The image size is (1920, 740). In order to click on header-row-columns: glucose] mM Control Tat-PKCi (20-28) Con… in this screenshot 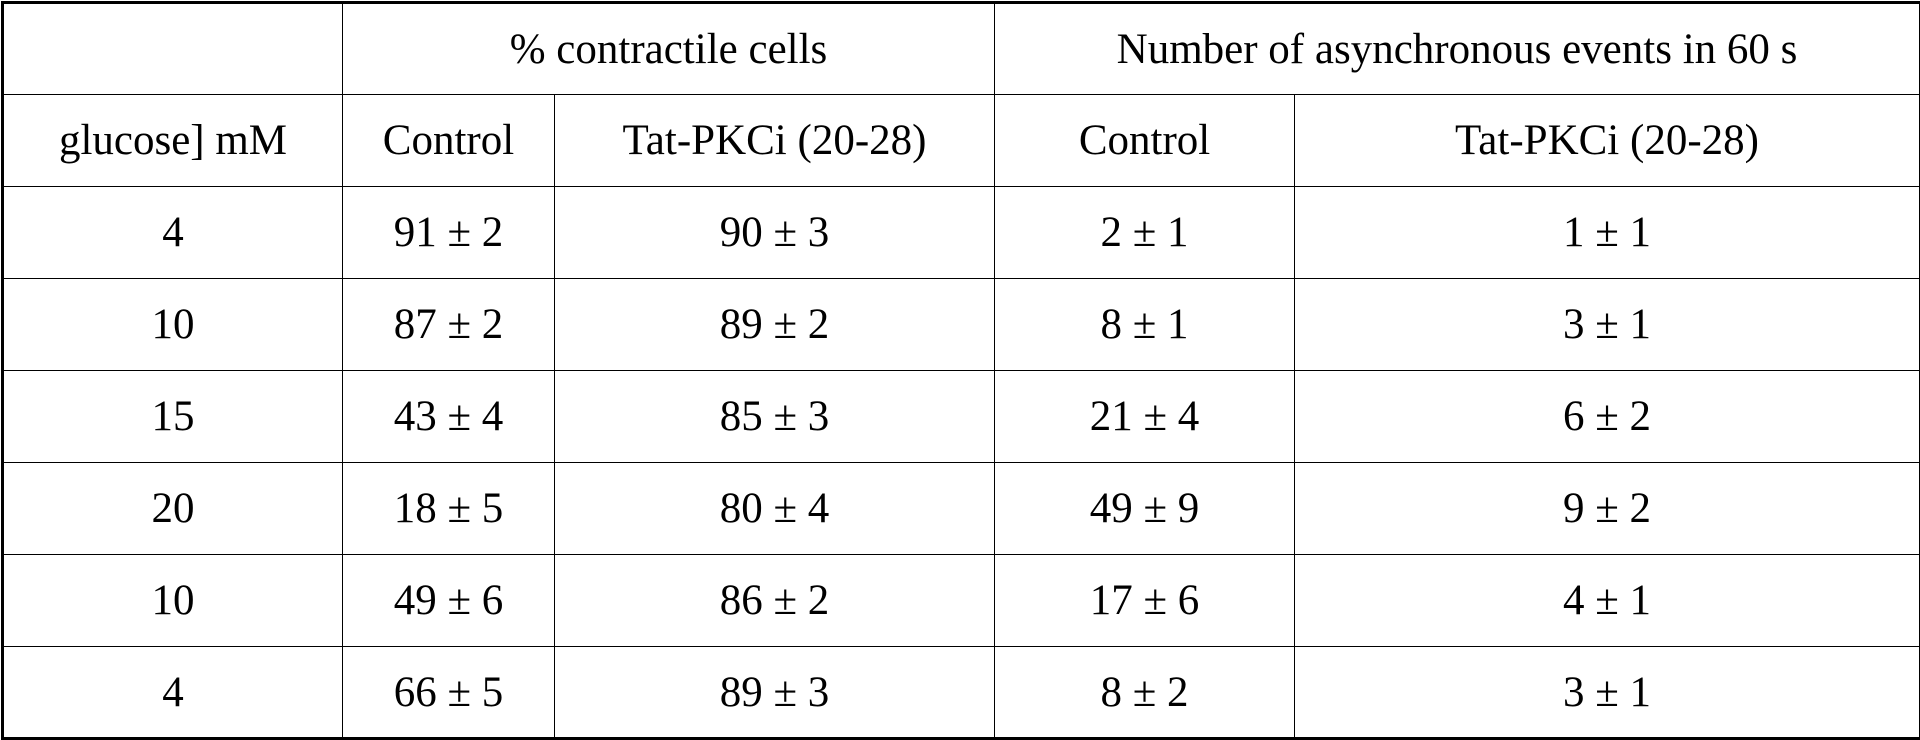, I will do `click(961, 141)`.